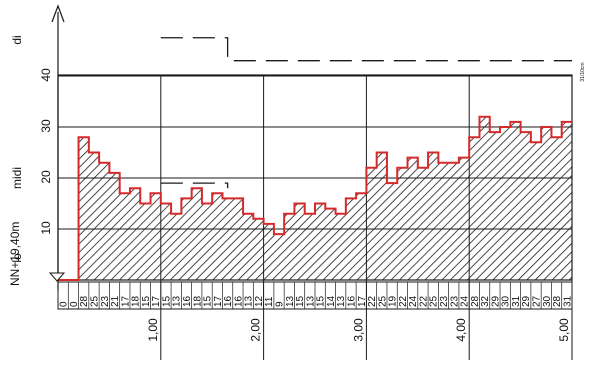 This screenshot has width=596, height=372. What do you see at coordinates (57, 277) in the screenshot?
I see `zero-marker-icon` at bounding box center [57, 277].